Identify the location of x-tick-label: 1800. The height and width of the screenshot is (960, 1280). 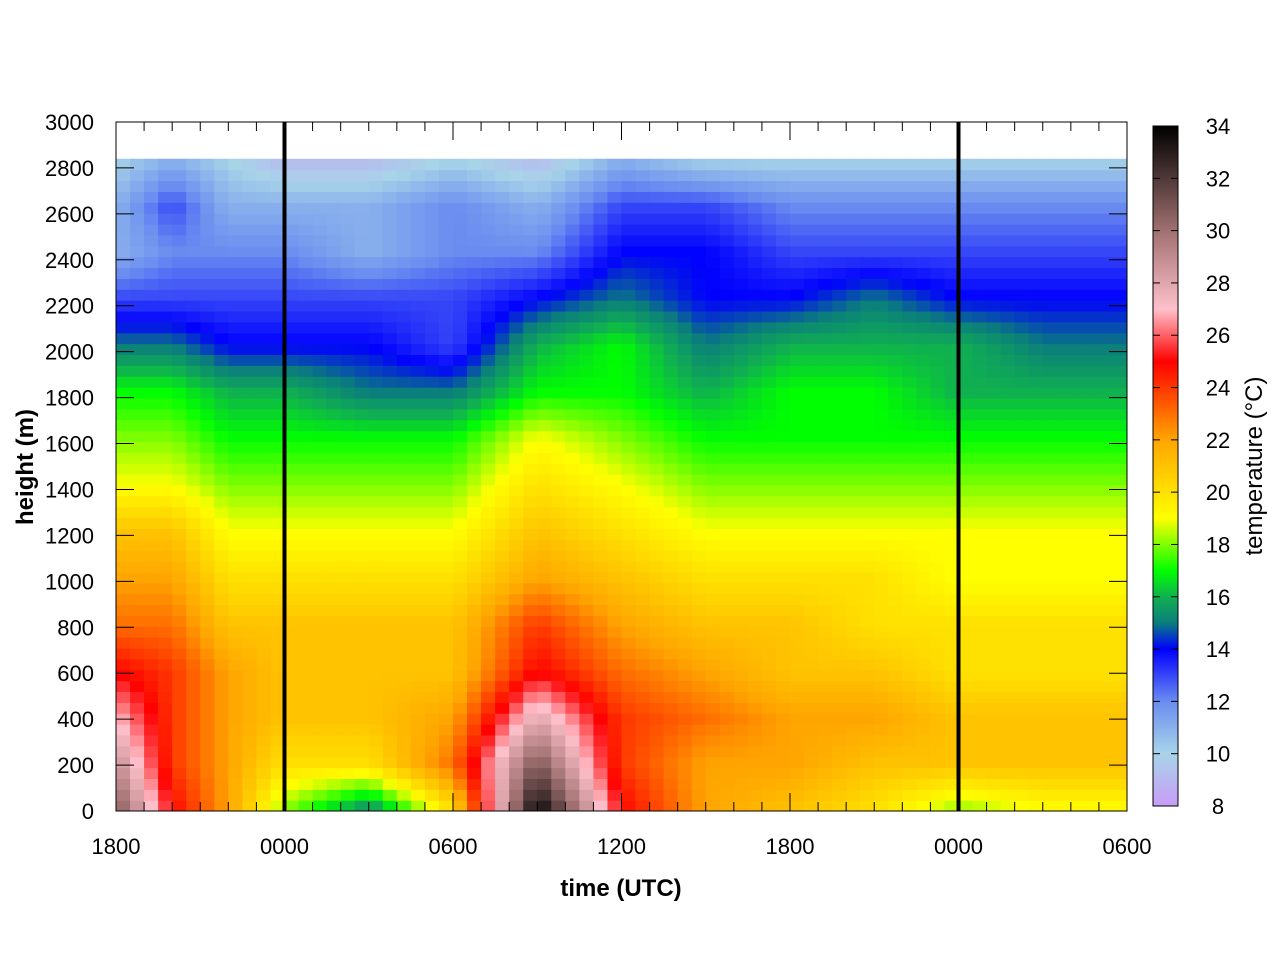
(790, 846).